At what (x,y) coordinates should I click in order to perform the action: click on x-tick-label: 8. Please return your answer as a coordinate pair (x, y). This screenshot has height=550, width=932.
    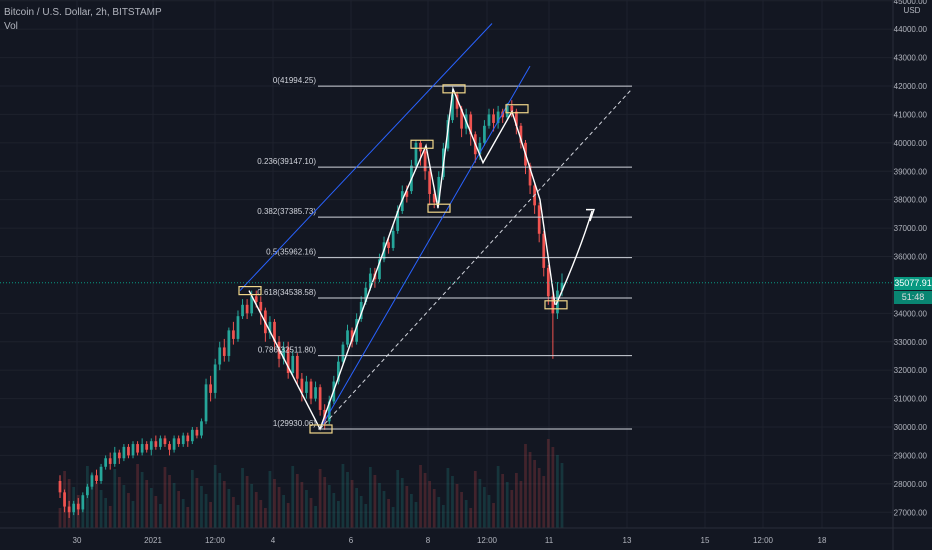
    Looking at the image, I should click on (428, 540).